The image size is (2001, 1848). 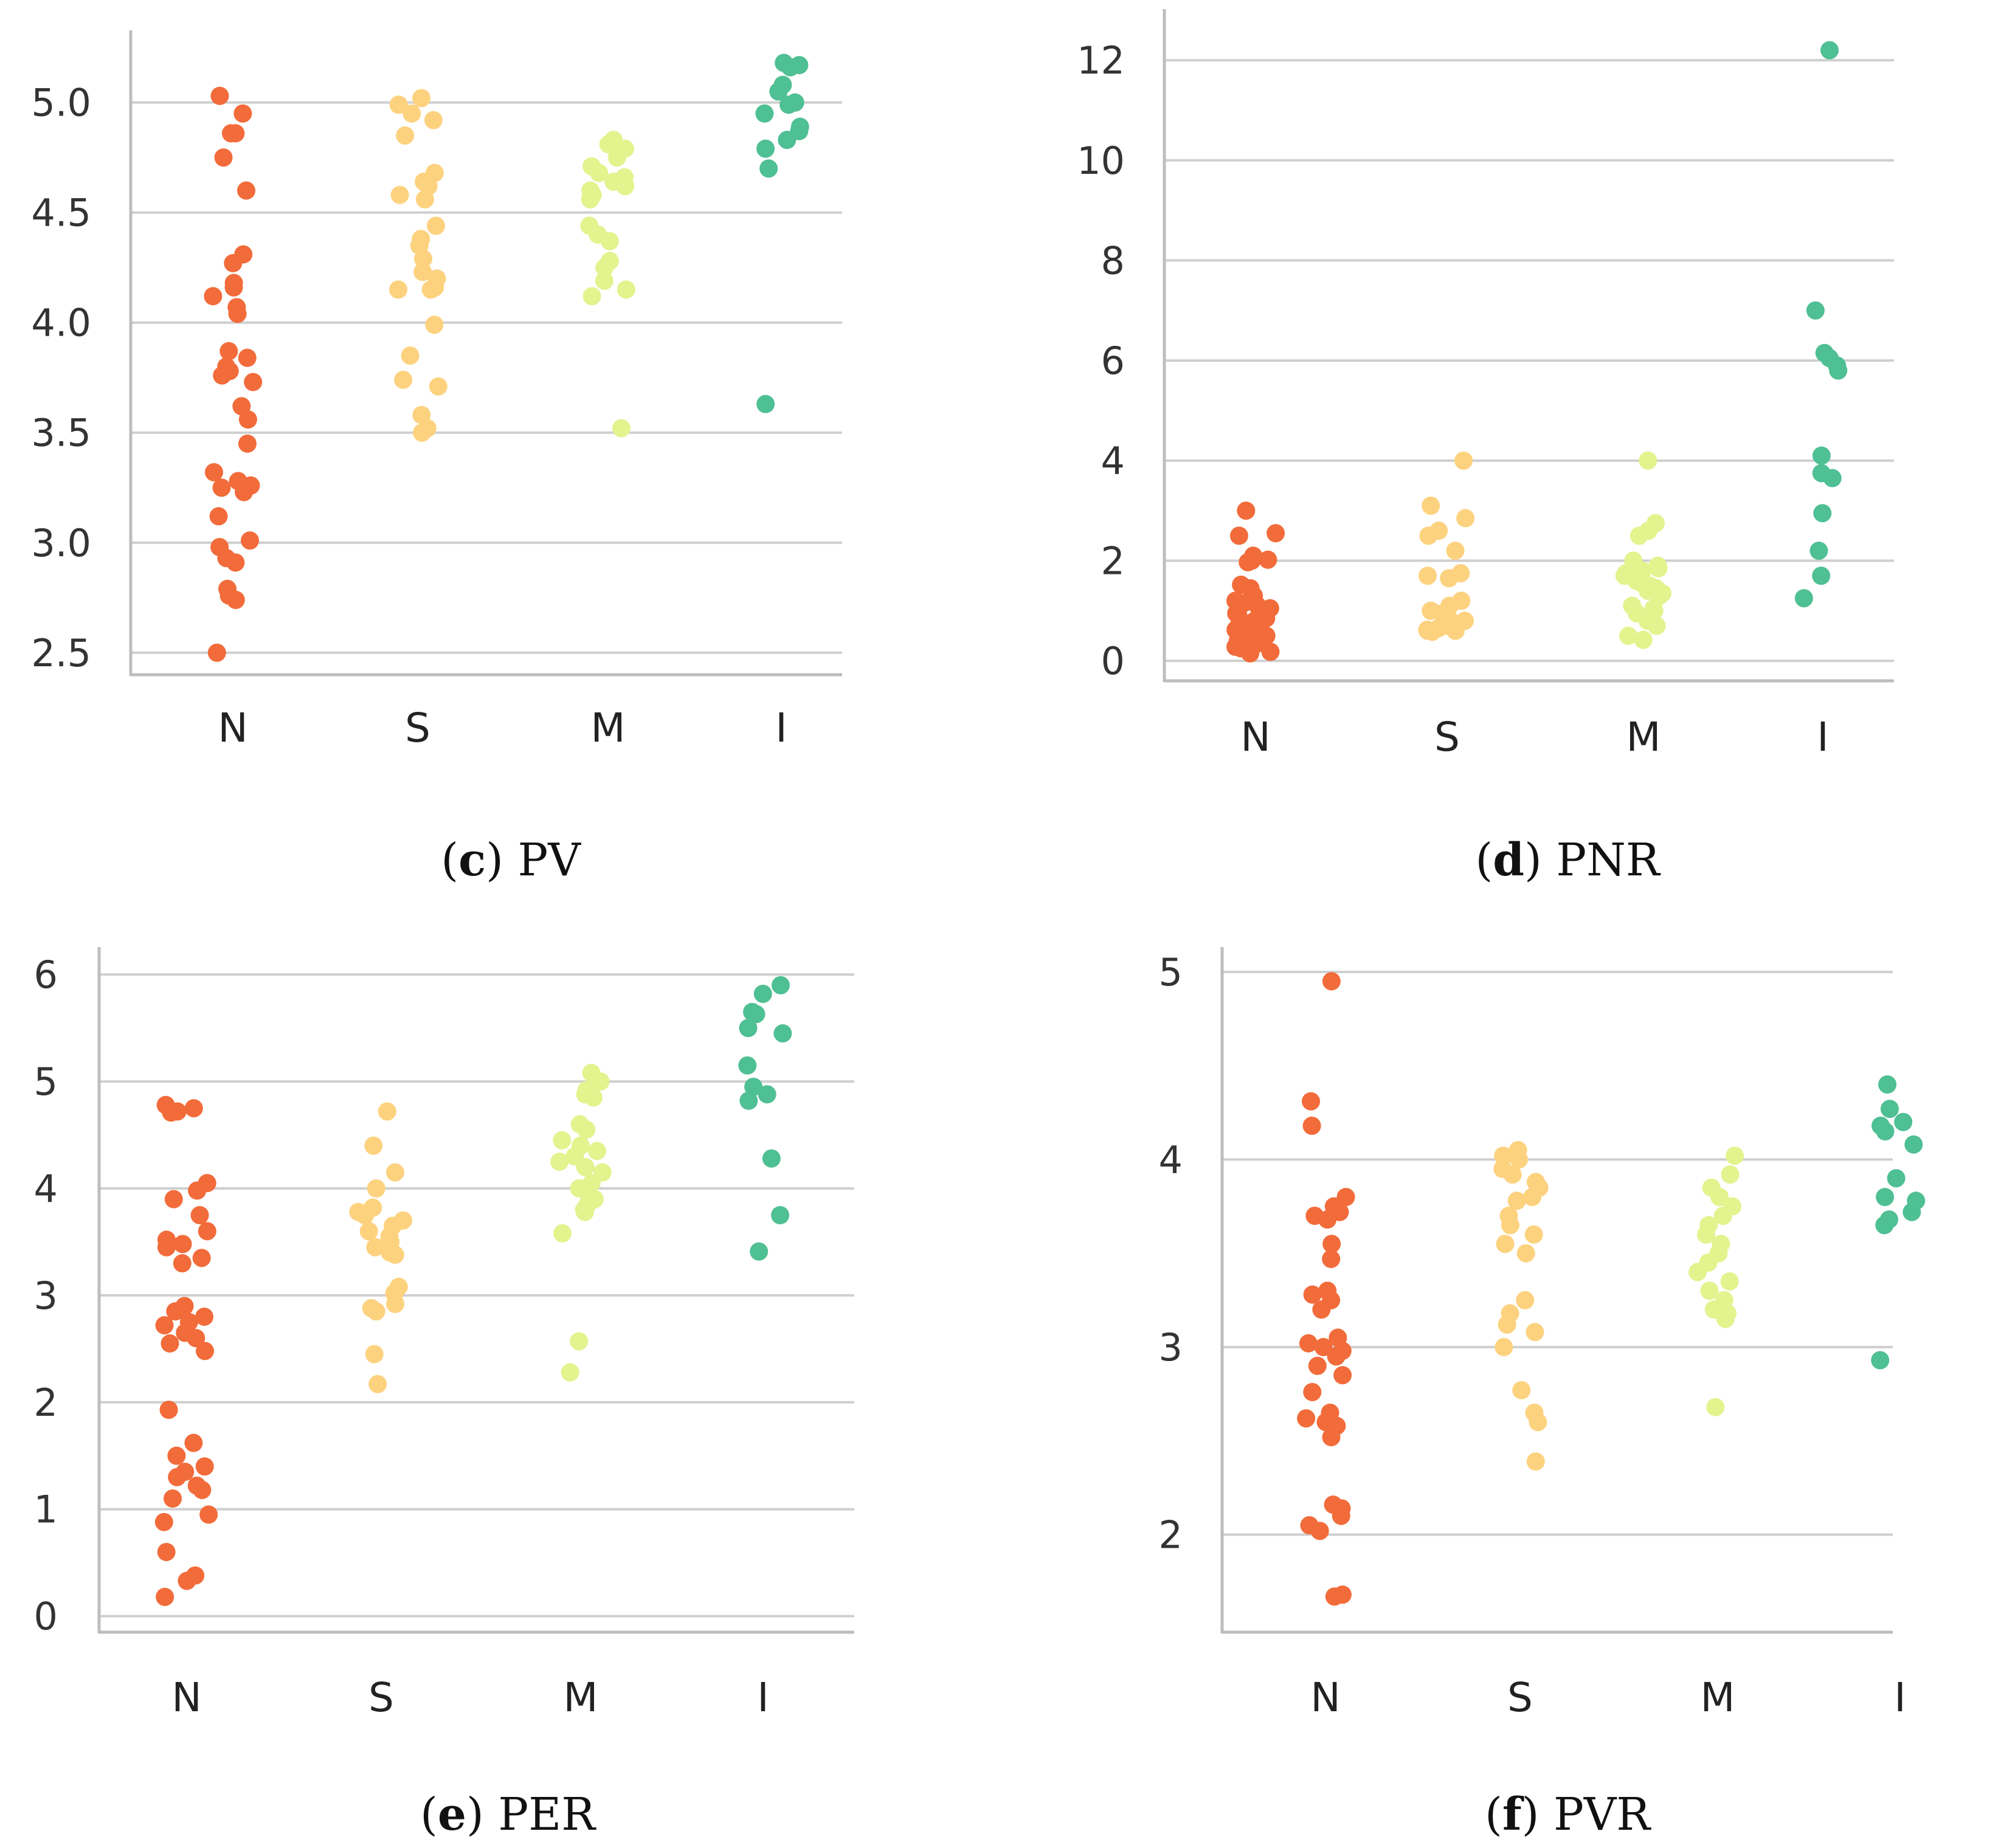 What do you see at coordinates (472, 860) in the screenshot?
I see `caption-letter: c` at bounding box center [472, 860].